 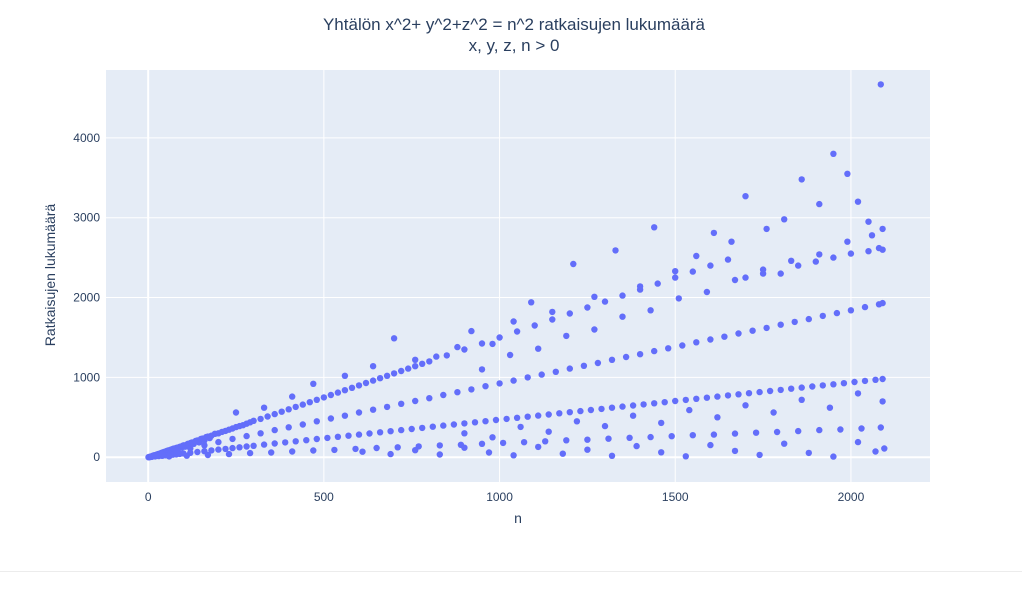 I want to click on y-tick-label: 0, so click(x=96, y=457).